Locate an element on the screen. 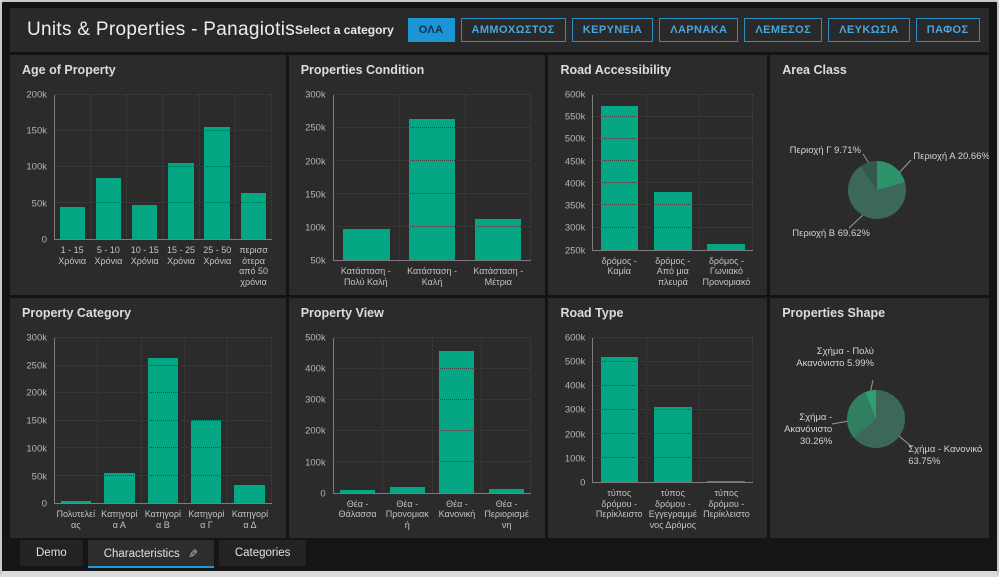 Image resolution: width=999 pixels, height=577 pixels. category-button-keryneia: ΚΕΡΥΝΕΙΑ is located at coordinates (612, 30).